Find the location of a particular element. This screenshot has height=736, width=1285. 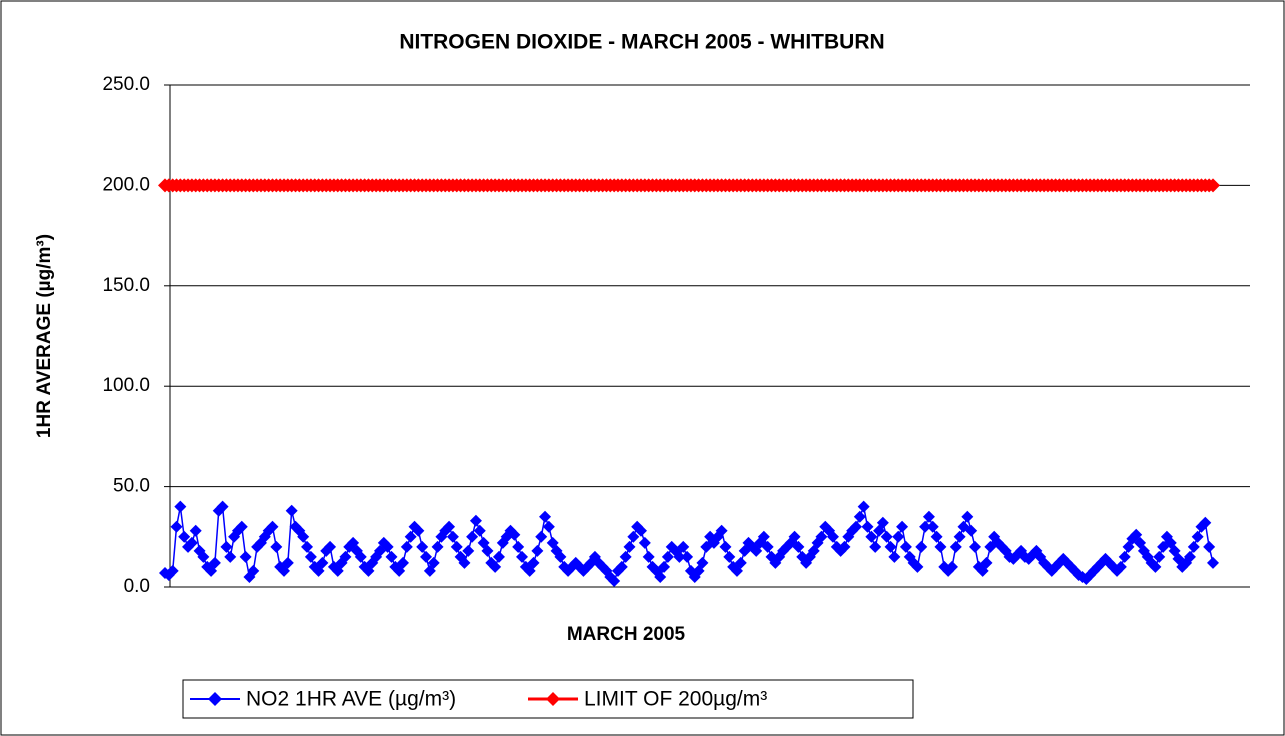

y-tick-label: 250.0 is located at coordinates (126, 84).